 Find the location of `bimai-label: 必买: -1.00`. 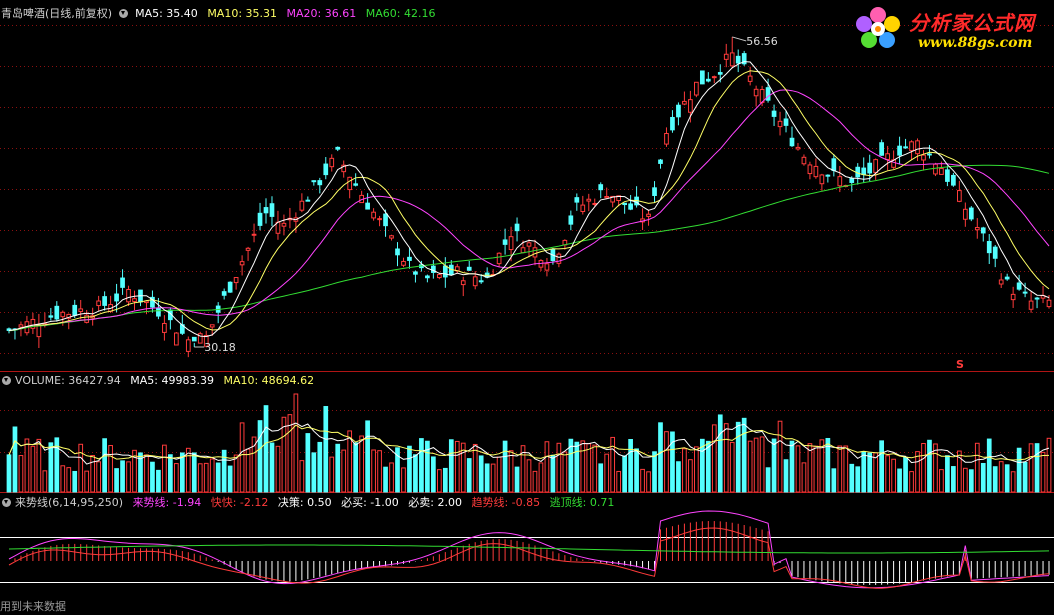

bimai-label: 必买: -1.00 is located at coordinates (370, 502).